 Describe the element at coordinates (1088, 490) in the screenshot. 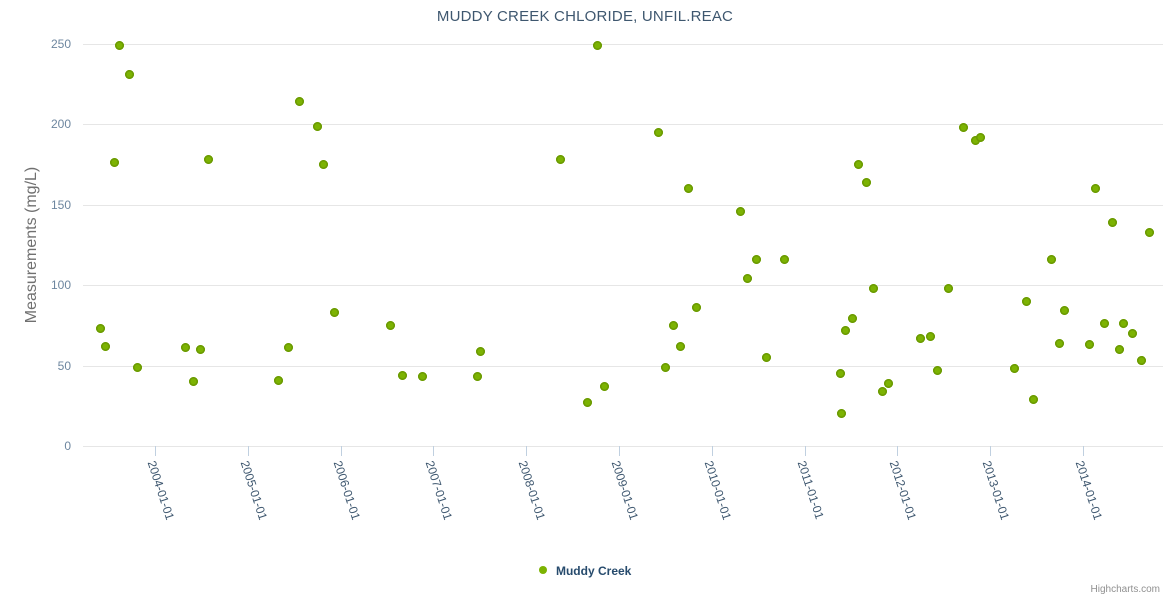

I see `x-axis-tick-label: 2014-01-01` at that location.